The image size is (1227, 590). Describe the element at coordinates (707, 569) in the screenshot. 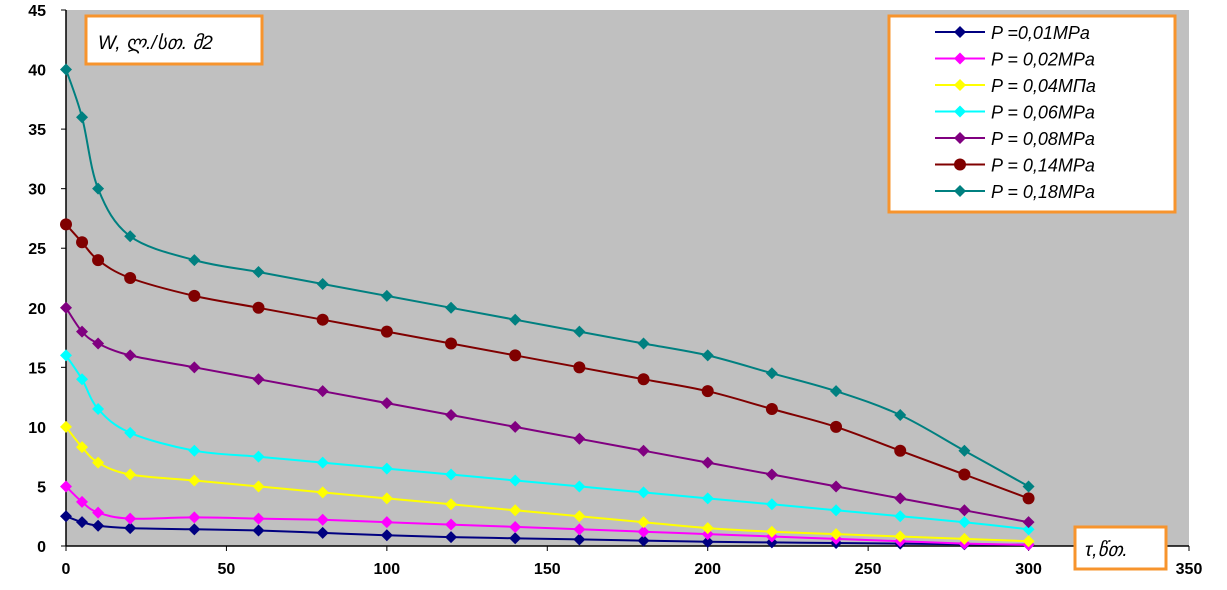

I see `x-tick-label: 200` at that location.